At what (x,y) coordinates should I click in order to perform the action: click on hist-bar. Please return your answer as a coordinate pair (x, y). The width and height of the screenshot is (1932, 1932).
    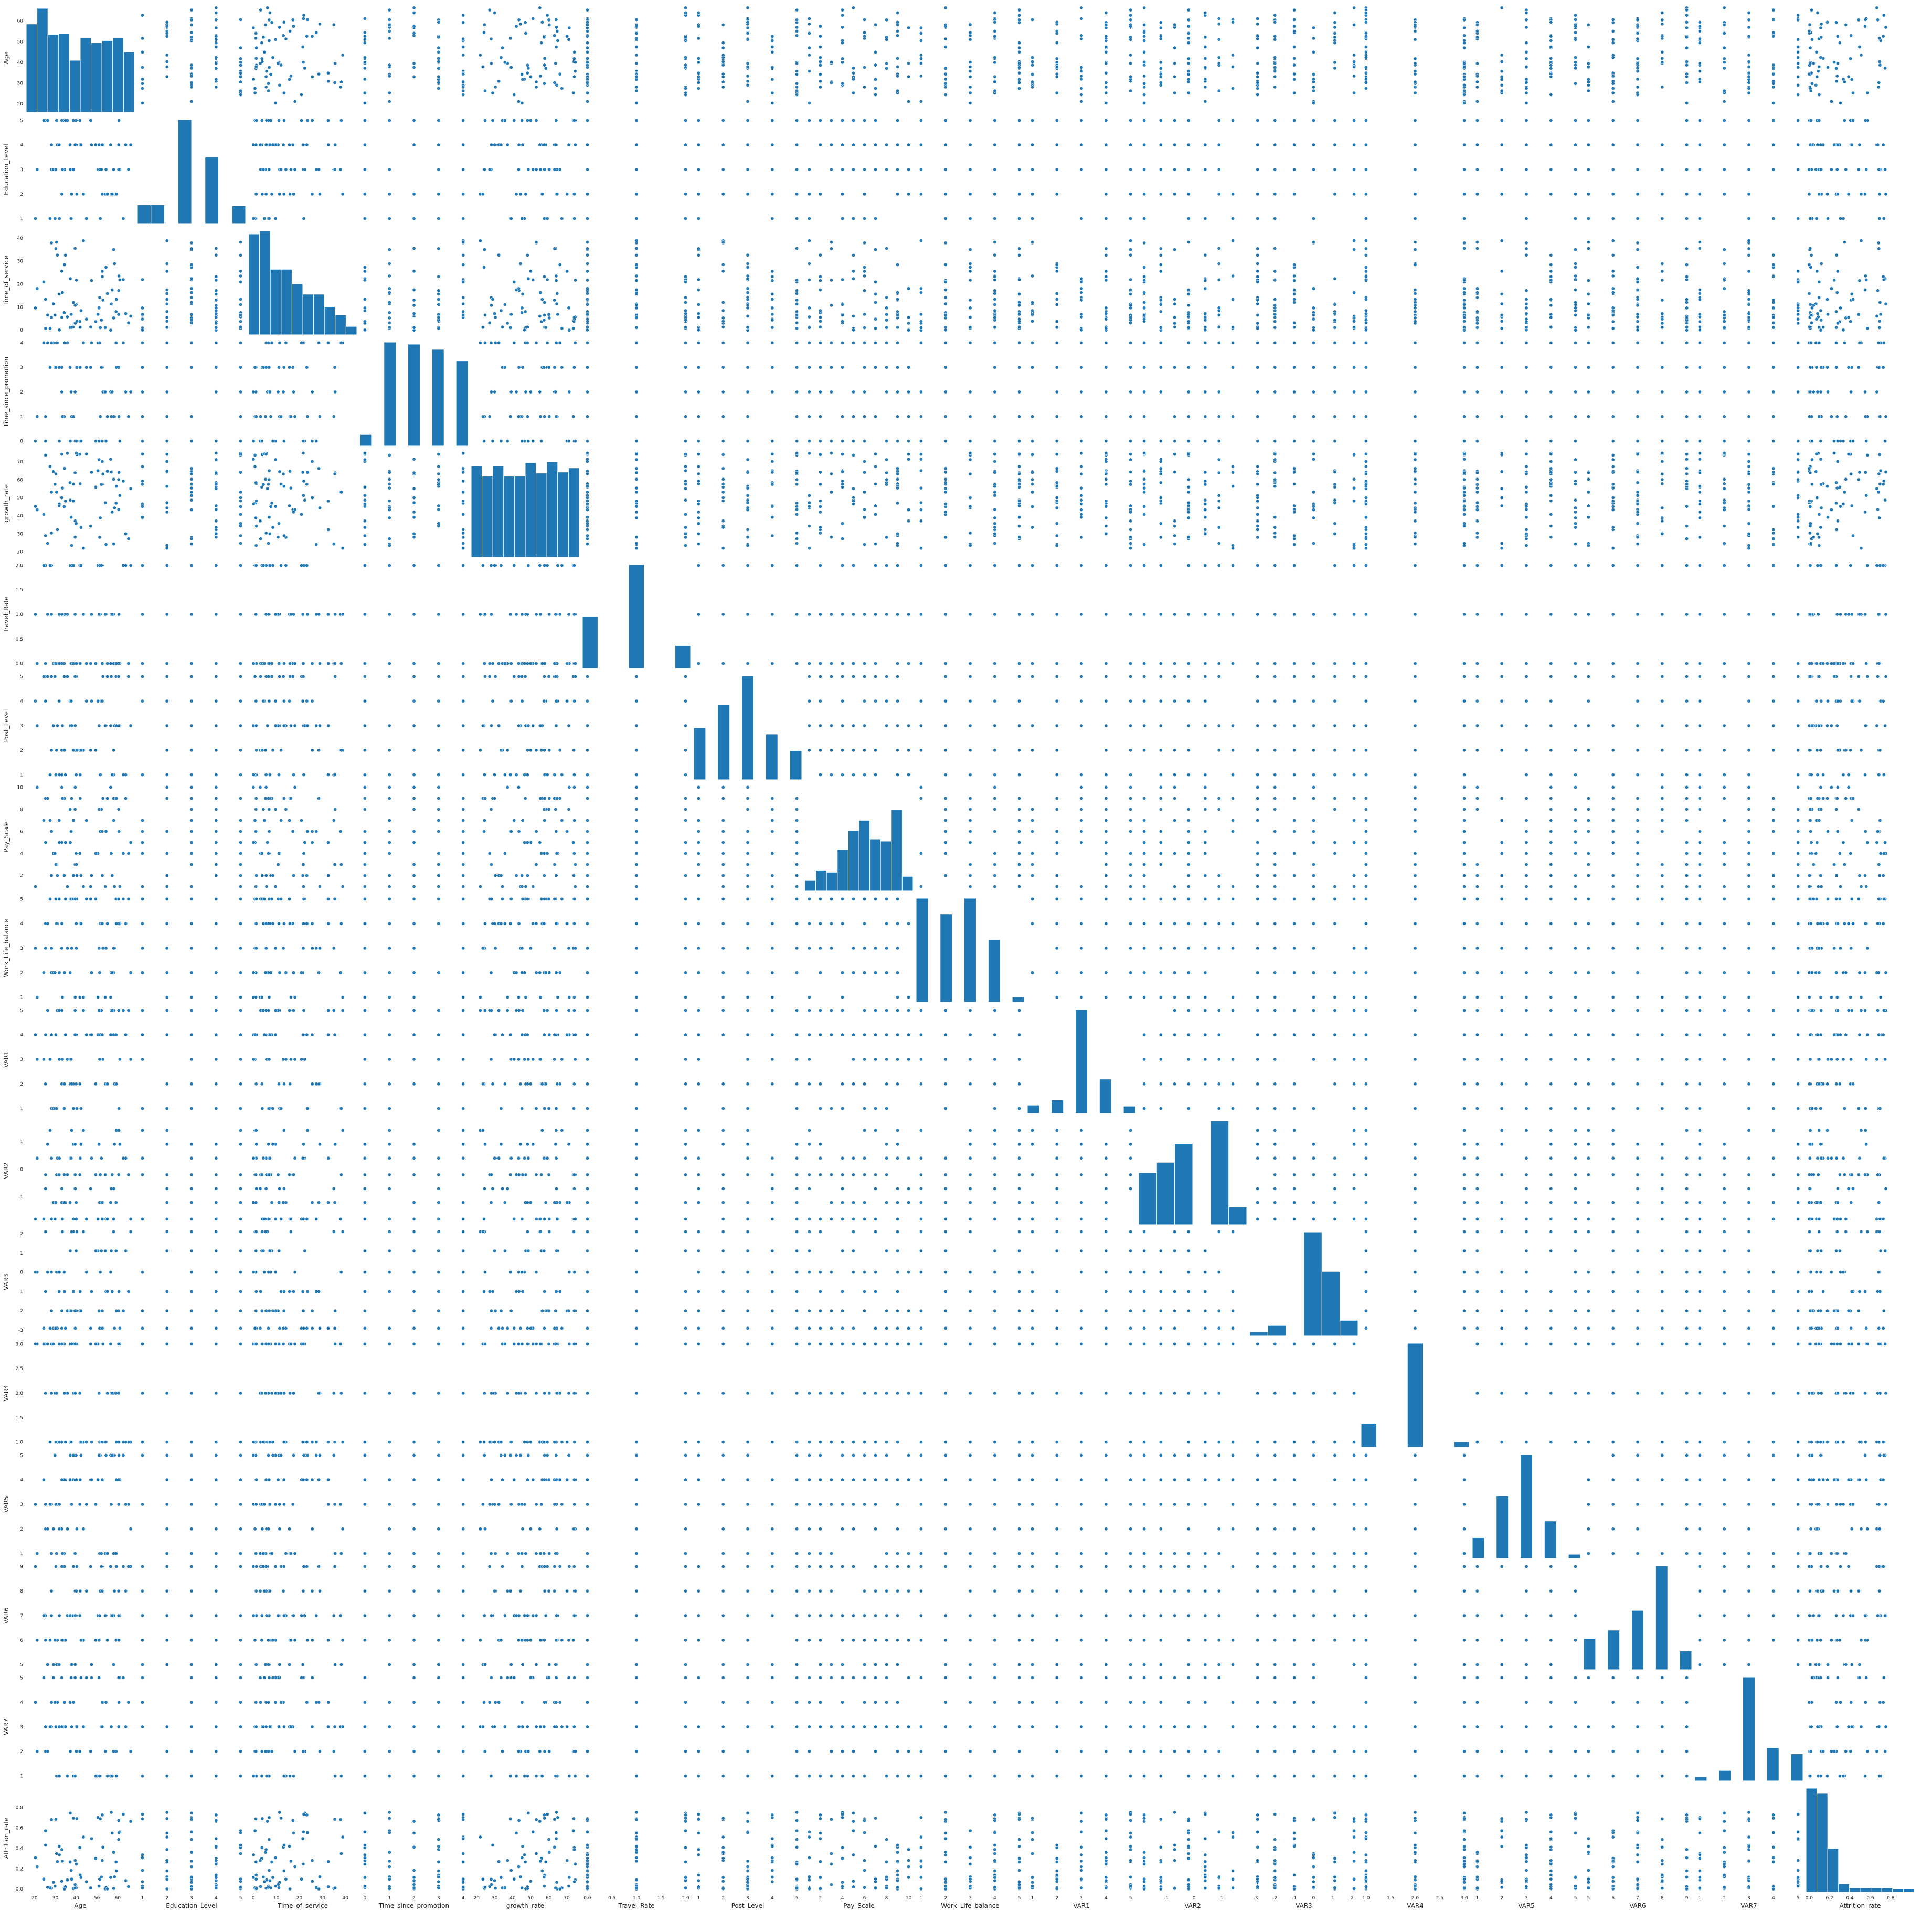
    Looking at the image, I should click on (75, 86).